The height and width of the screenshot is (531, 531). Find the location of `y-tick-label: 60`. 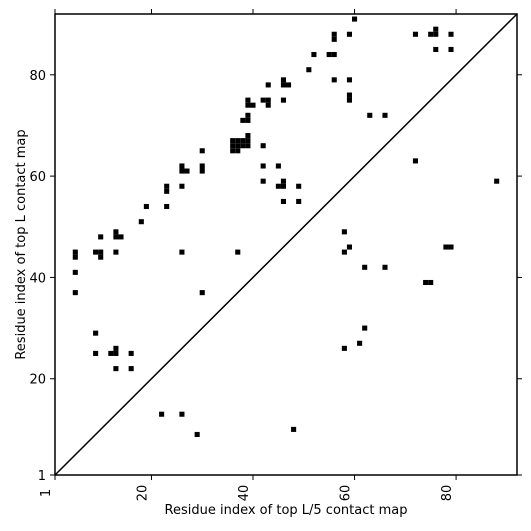

y-tick-label: 60 is located at coordinates (37, 177).